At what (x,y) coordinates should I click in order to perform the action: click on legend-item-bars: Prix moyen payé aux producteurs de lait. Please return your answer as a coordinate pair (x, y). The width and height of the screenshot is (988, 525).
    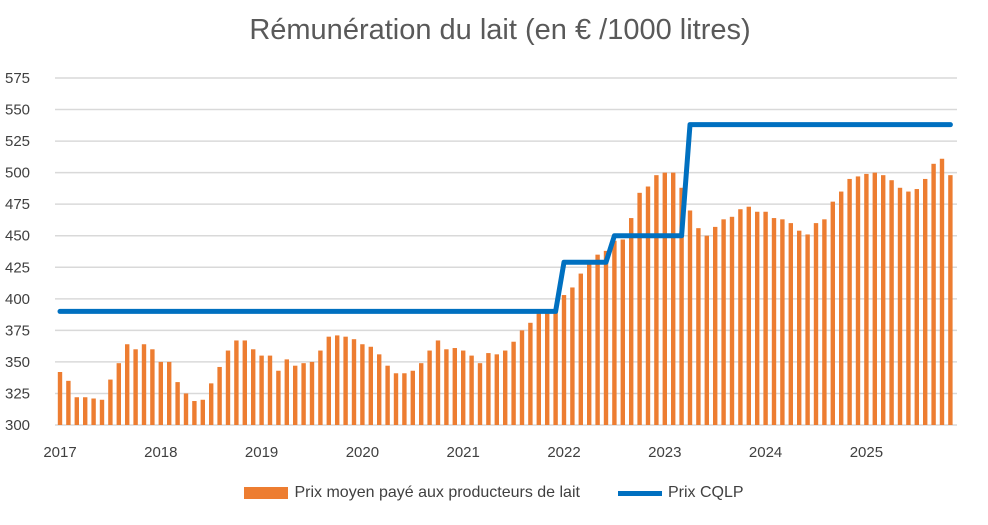
    Looking at the image, I should click on (412, 493).